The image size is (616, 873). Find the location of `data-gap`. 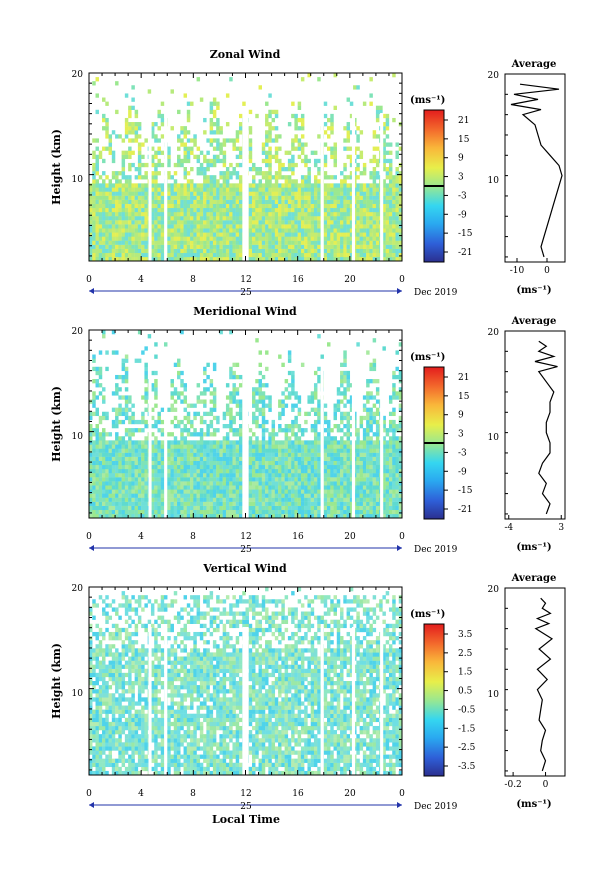

data-gap is located at coordinates (244, 187).